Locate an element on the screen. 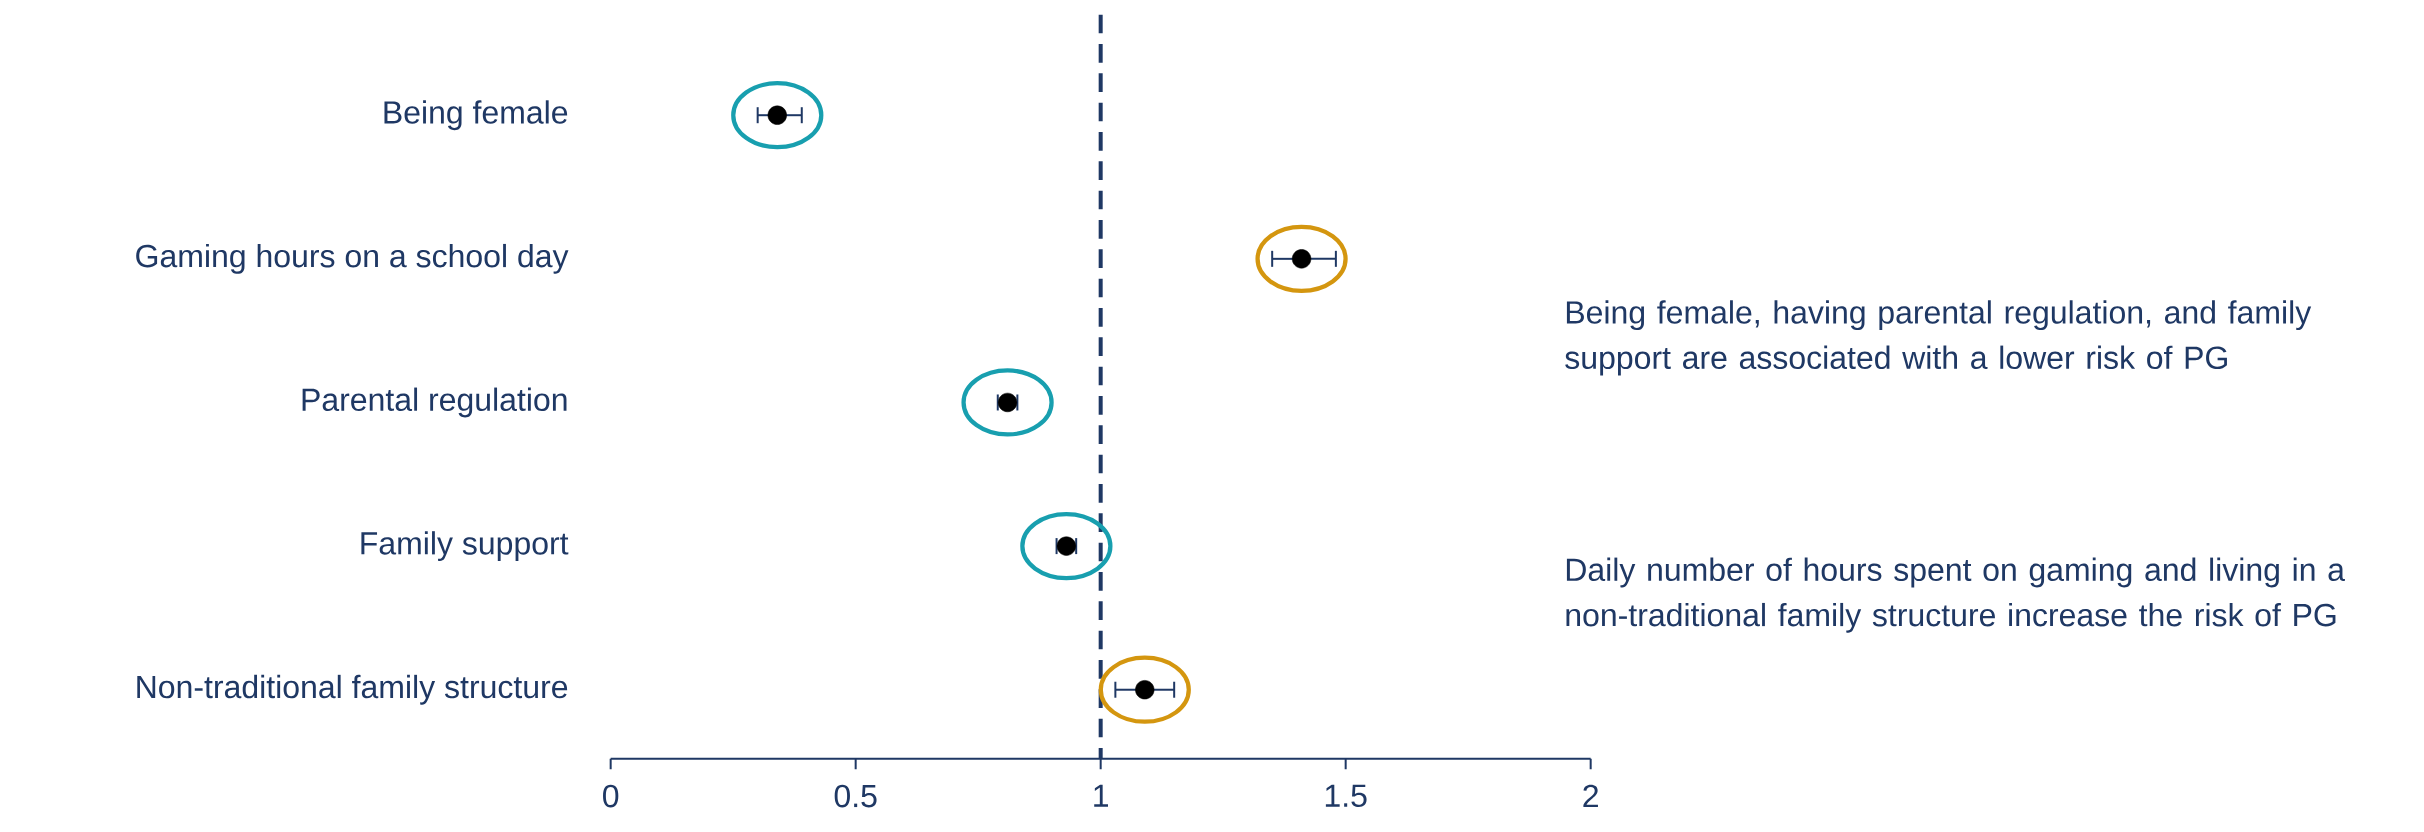  y-tick-label: Non-traditional family structure is located at coordinates (352, 689).